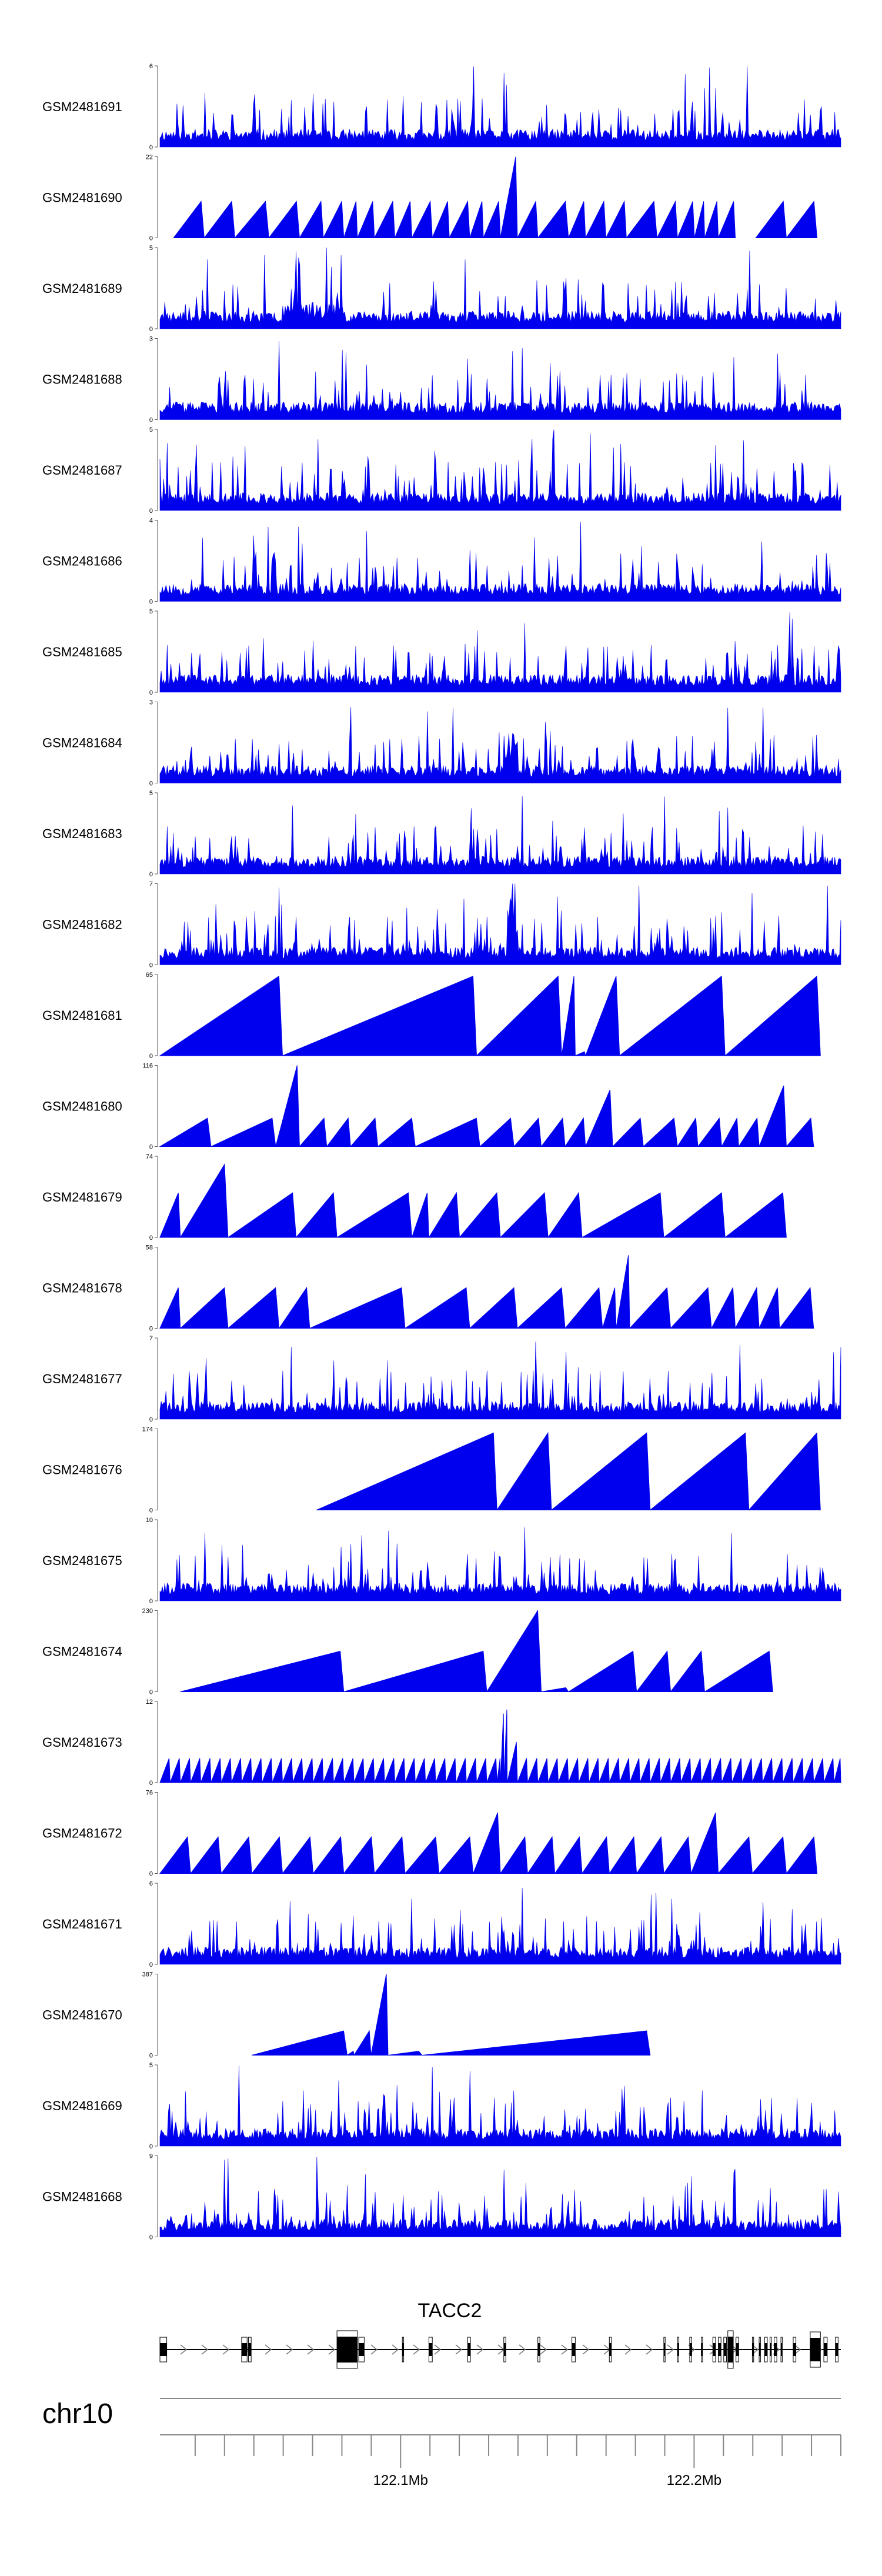 The width and height of the screenshot is (882, 2576). I want to click on y-max-label: 174, so click(147, 1429).